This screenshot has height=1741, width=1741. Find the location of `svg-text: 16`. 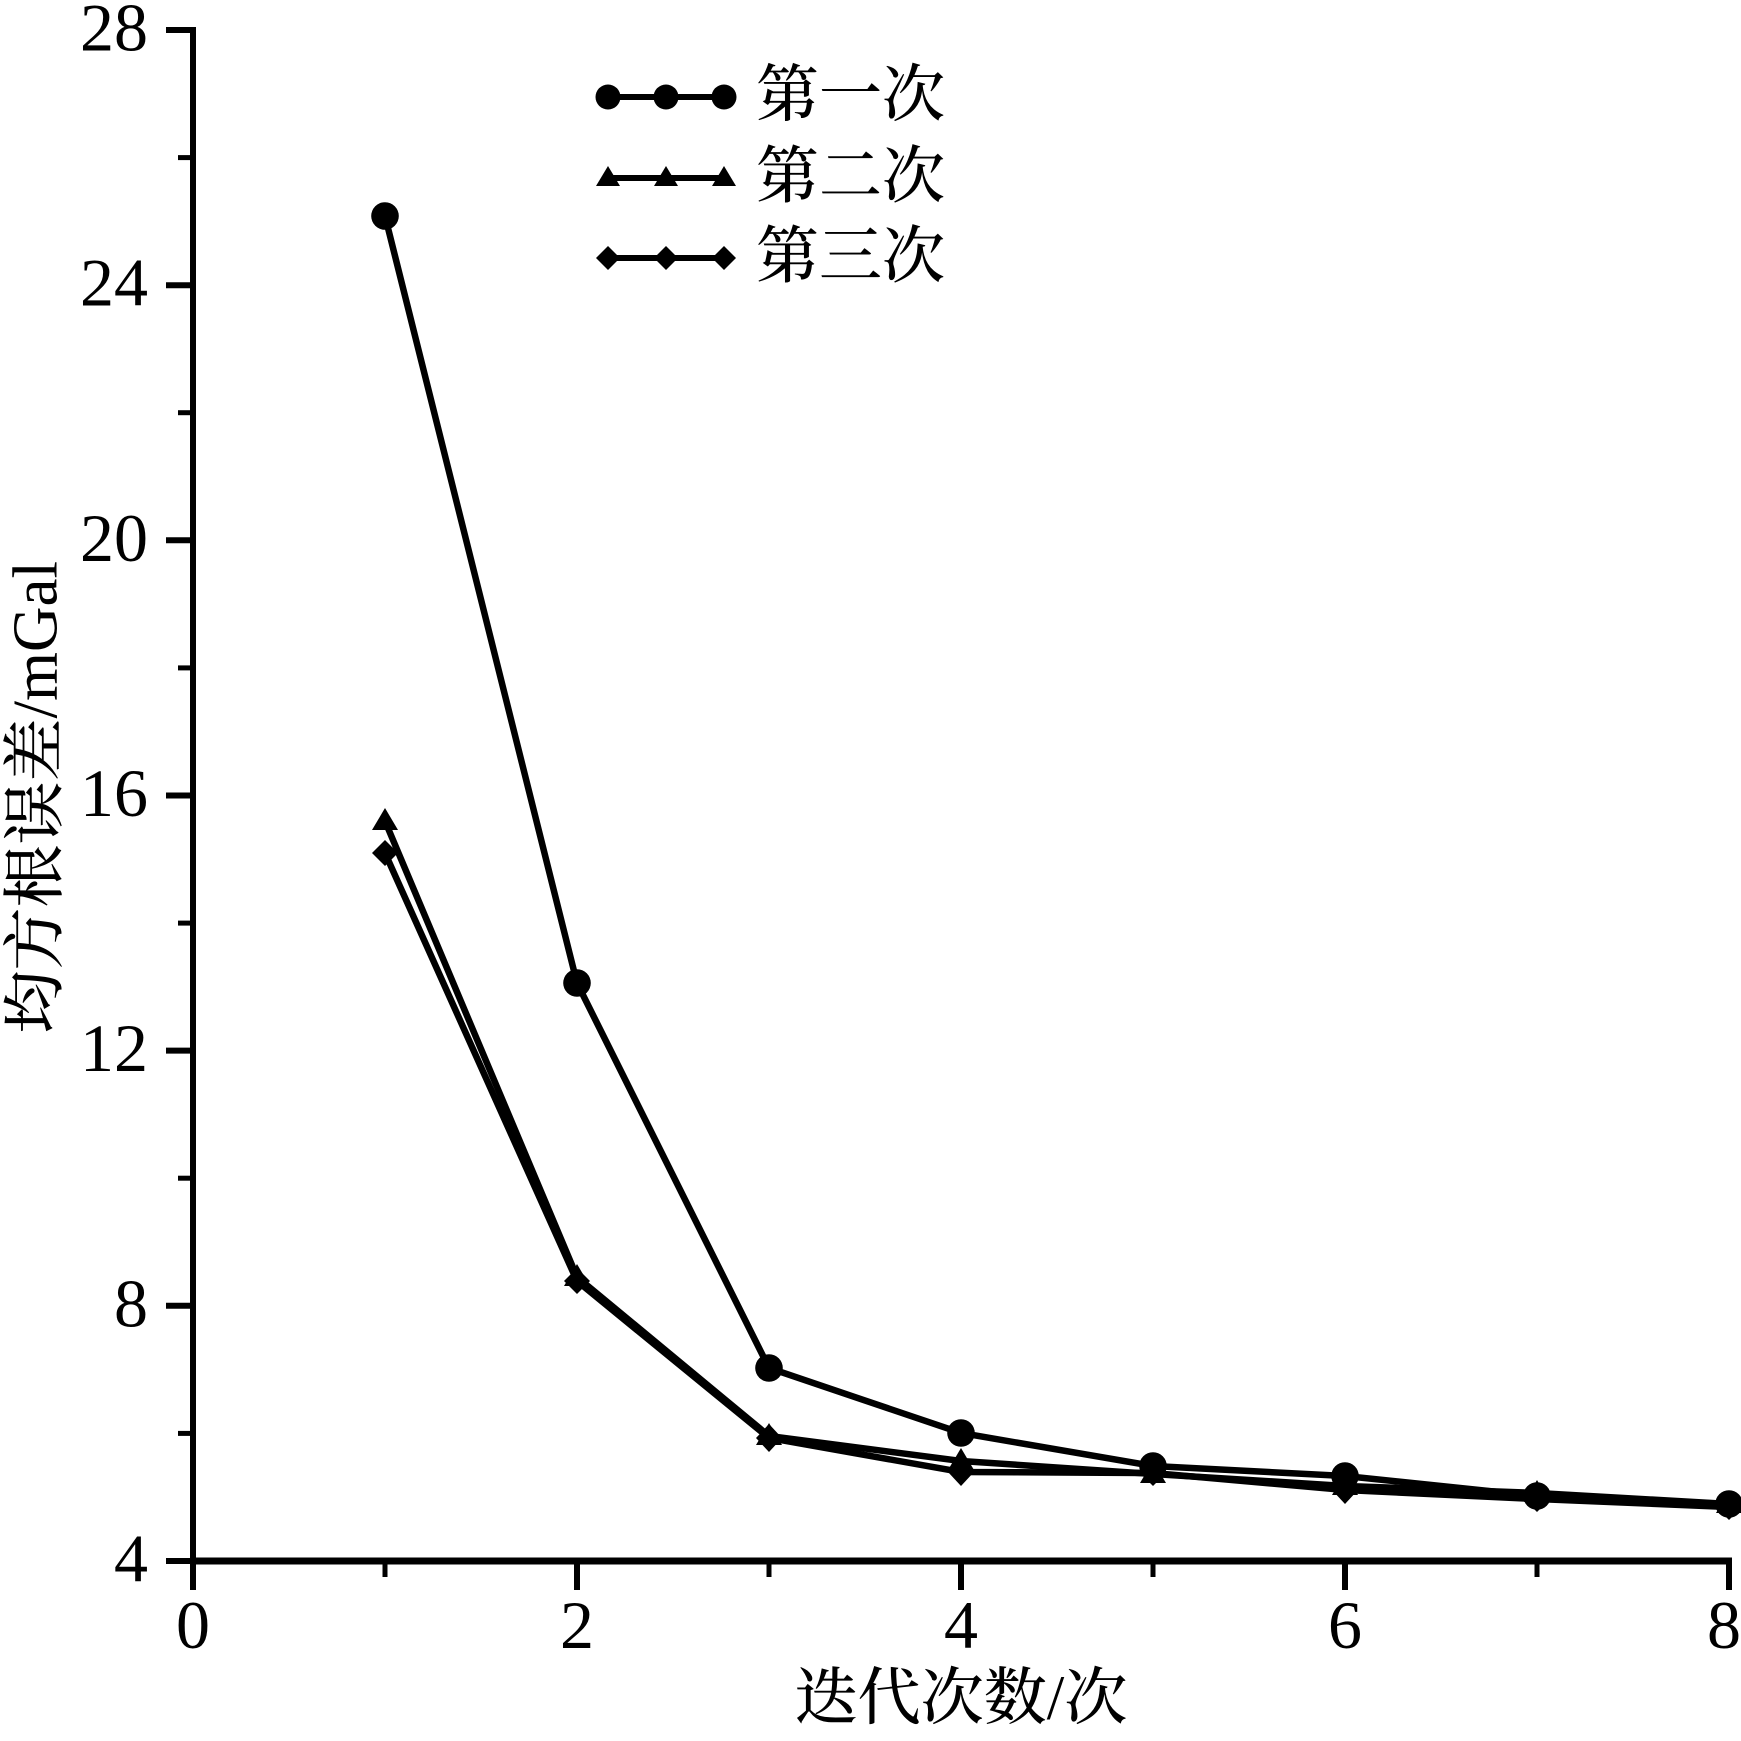

svg-text: 16 is located at coordinates (114, 793).